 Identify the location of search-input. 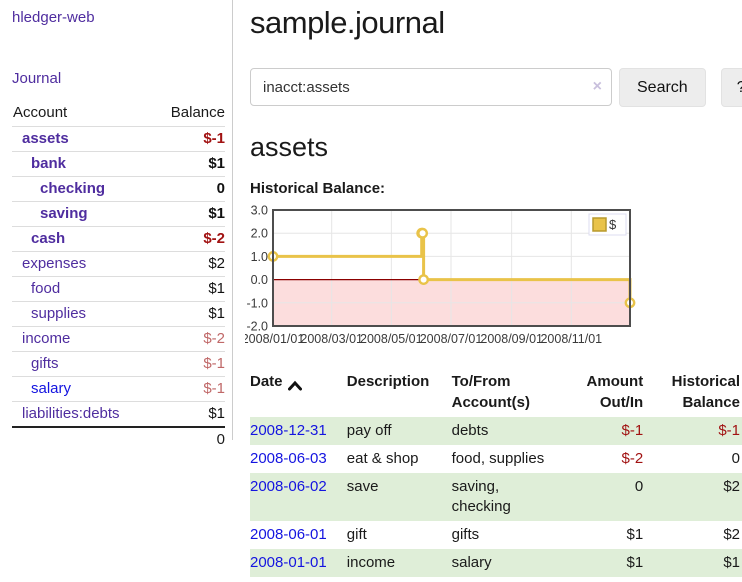
(431, 87).